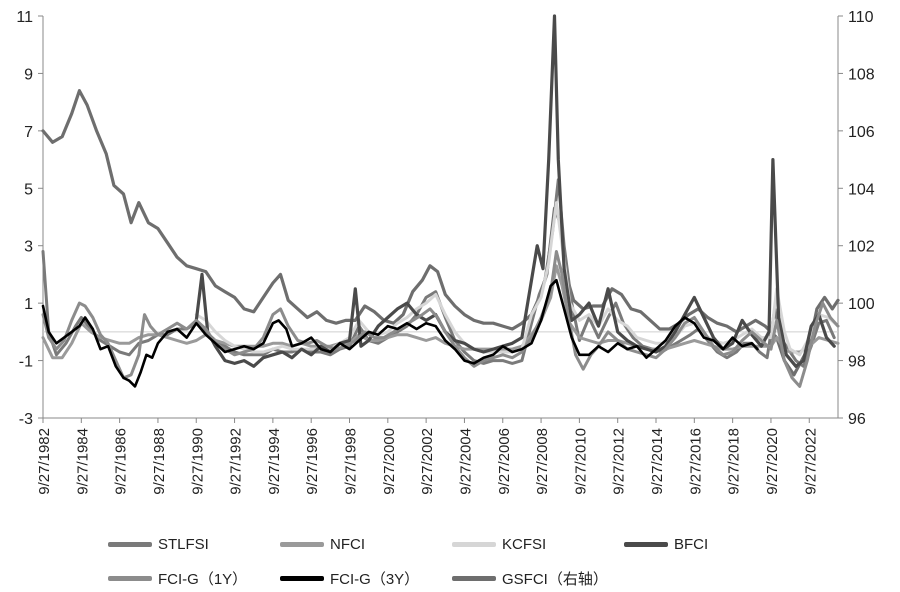 Image resolution: width=900 pixels, height=592 pixels. What do you see at coordinates (274, 461) in the screenshot?
I see `x-tick-label: 9/27/1994` at bounding box center [274, 461].